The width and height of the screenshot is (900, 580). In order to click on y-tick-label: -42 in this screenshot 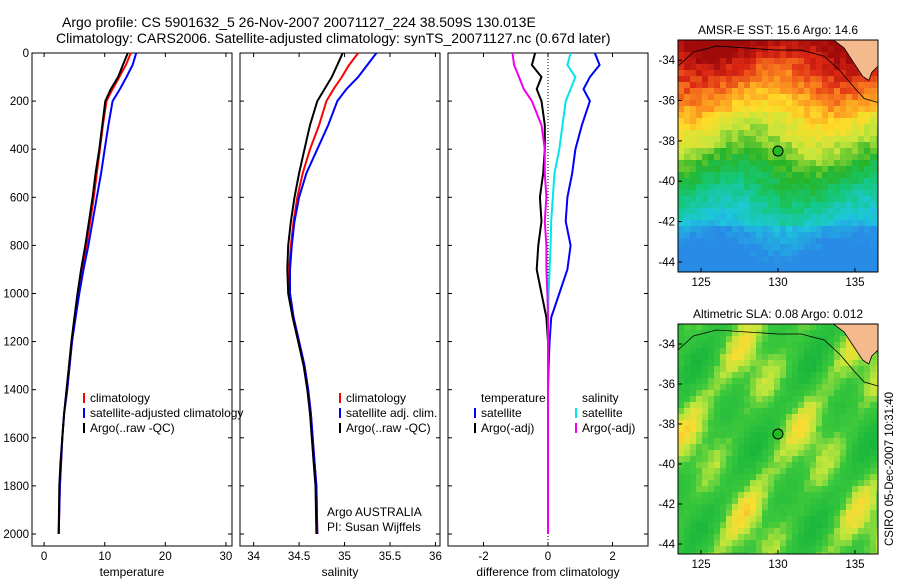, I will do `click(666, 505)`.